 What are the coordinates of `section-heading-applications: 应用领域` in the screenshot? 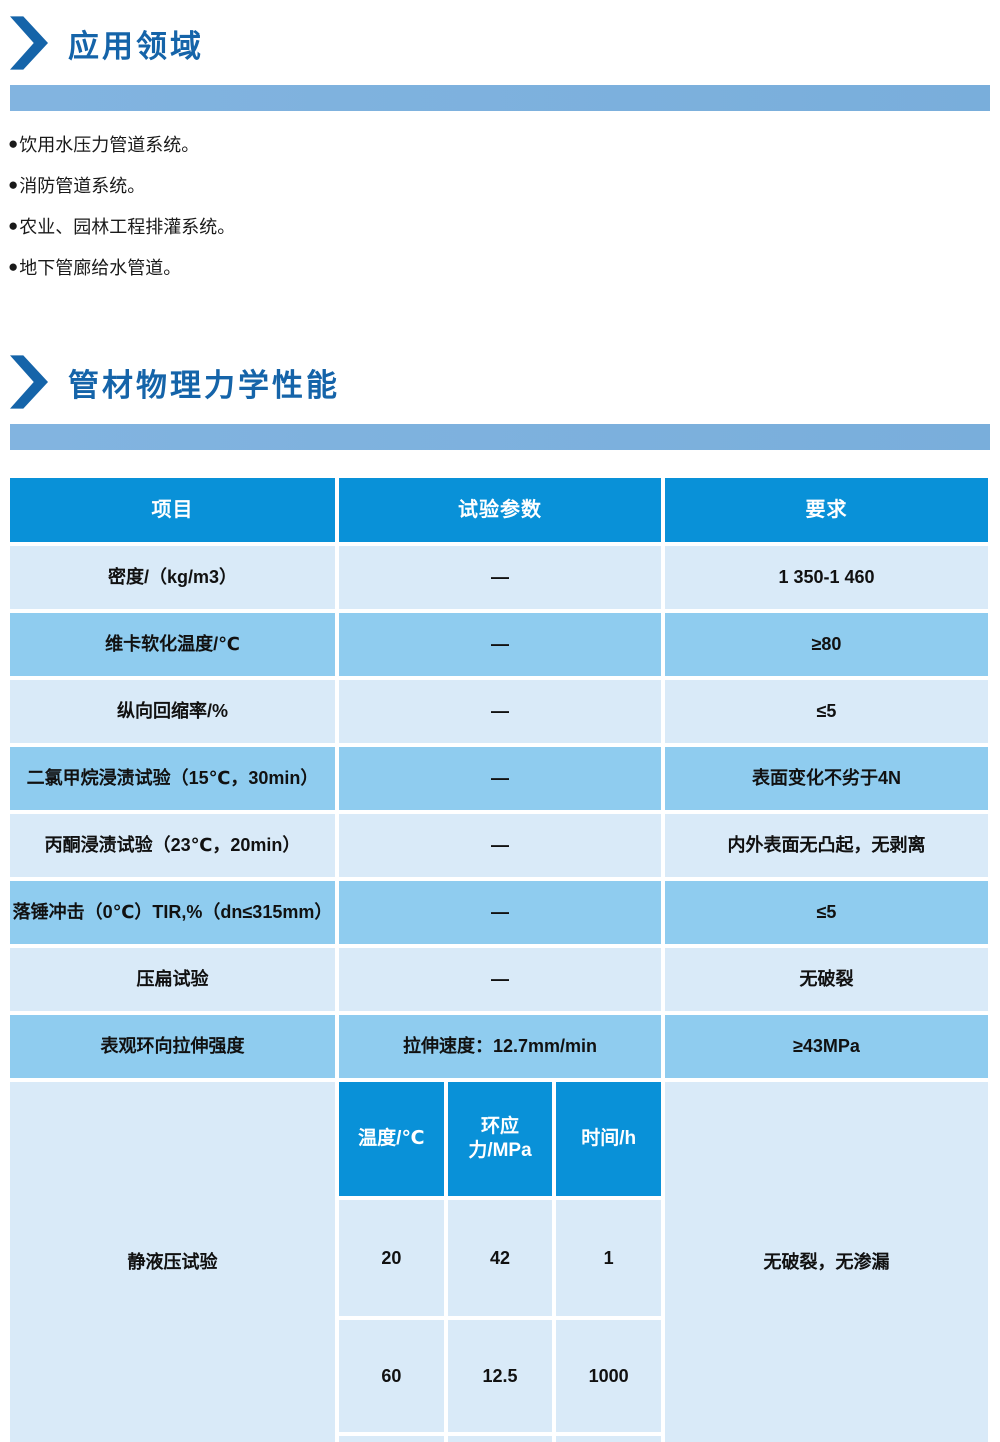 It's located at (505, 43).